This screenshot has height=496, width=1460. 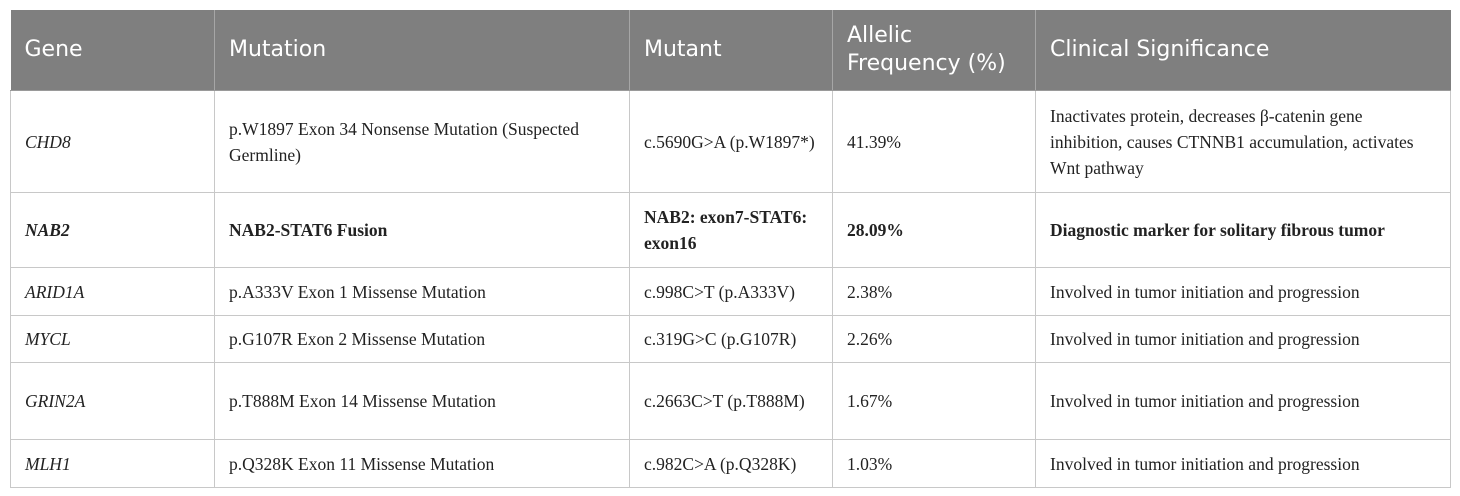 I want to click on cell-mutation: NAB2-STAT6 Fusion, so click(x=422, y=230).